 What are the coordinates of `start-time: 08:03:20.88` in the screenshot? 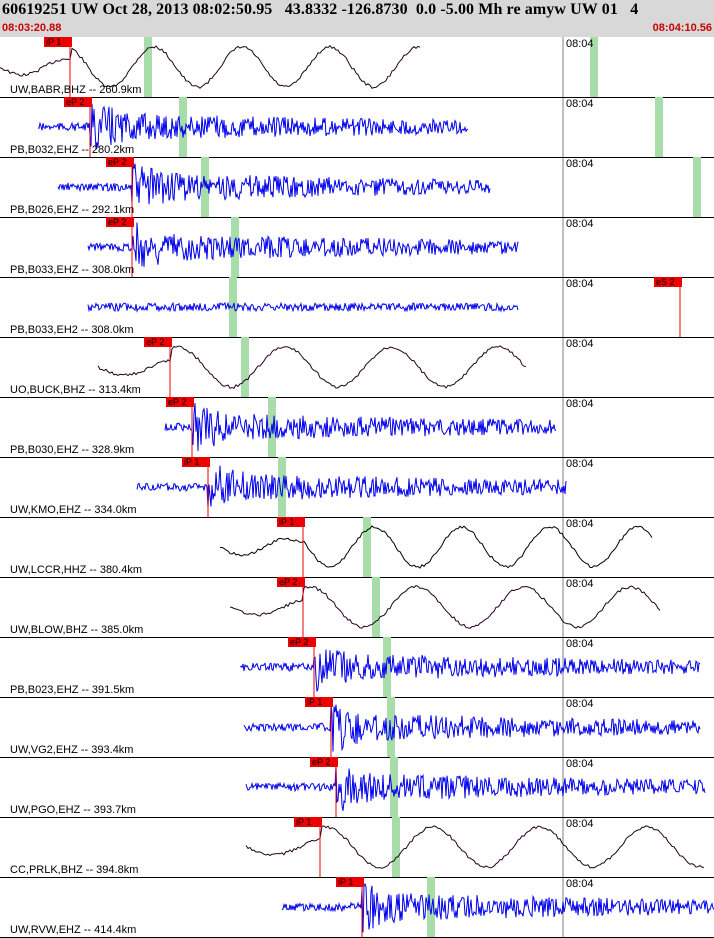 It's located at (32, 28).